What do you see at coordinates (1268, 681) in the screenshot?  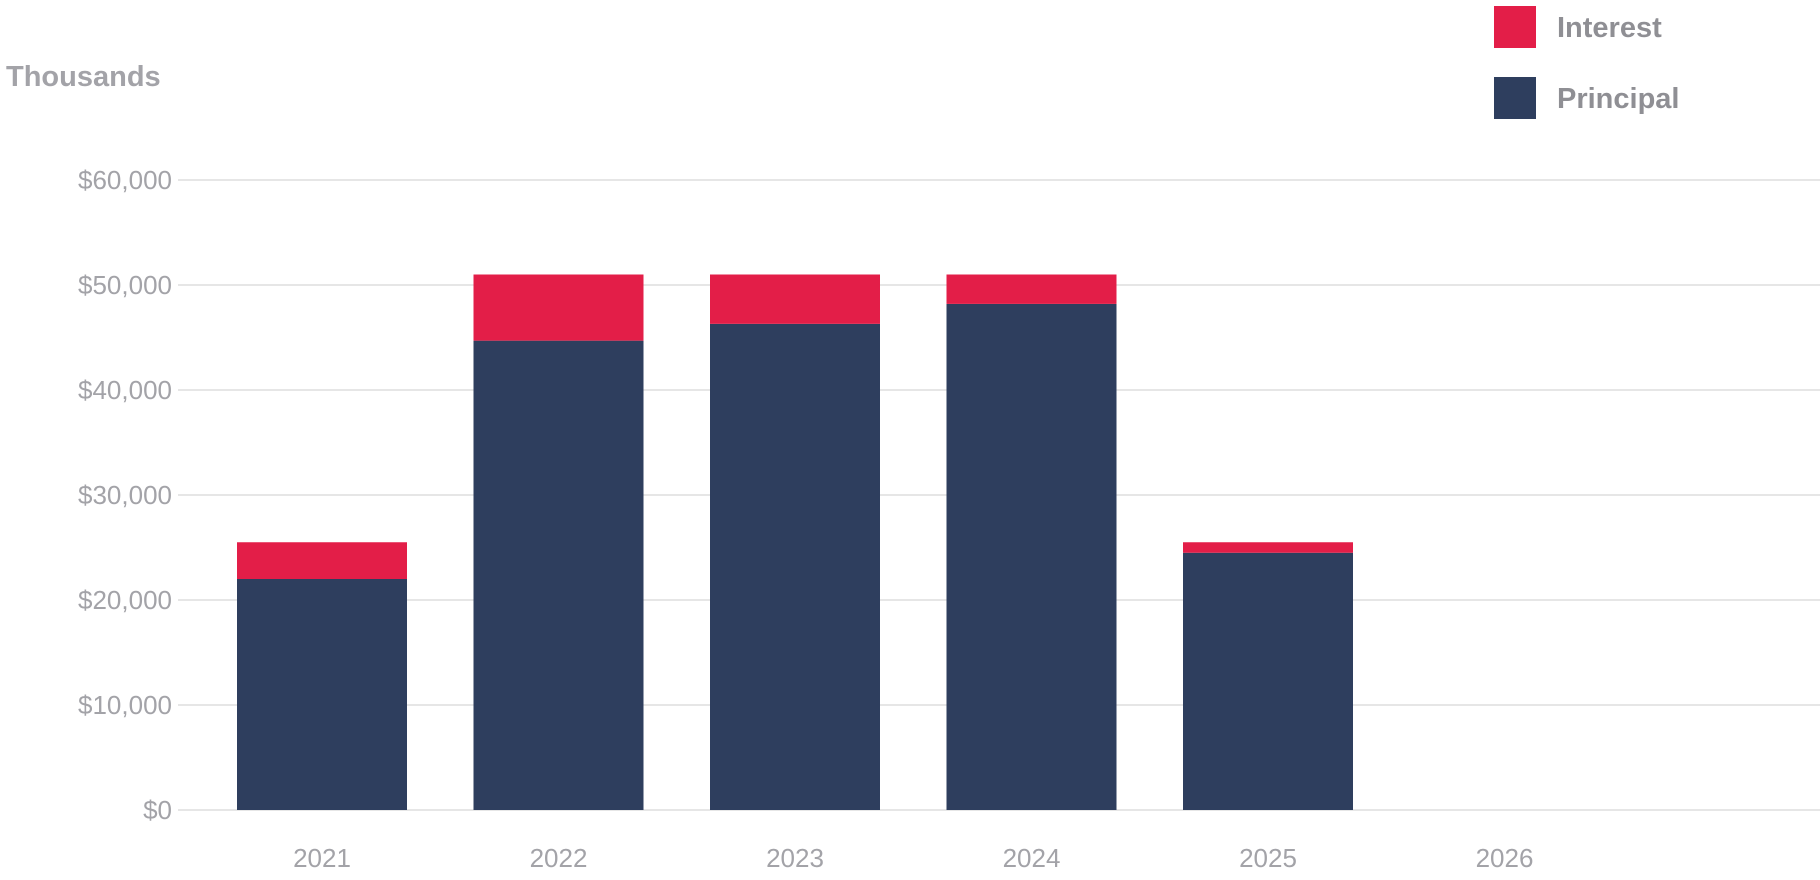 I see `bar-principal-2025` at bounding box center [1268, 681].